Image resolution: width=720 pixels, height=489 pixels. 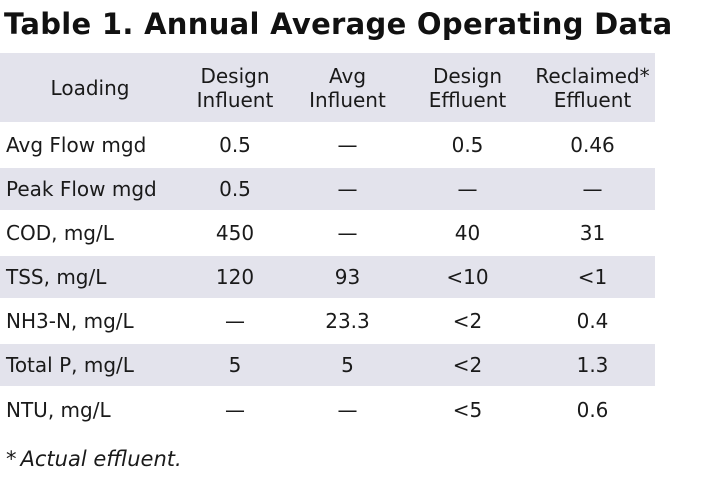 I want to click on row-label: Total P, mg/L, so click(x=90, y=364).